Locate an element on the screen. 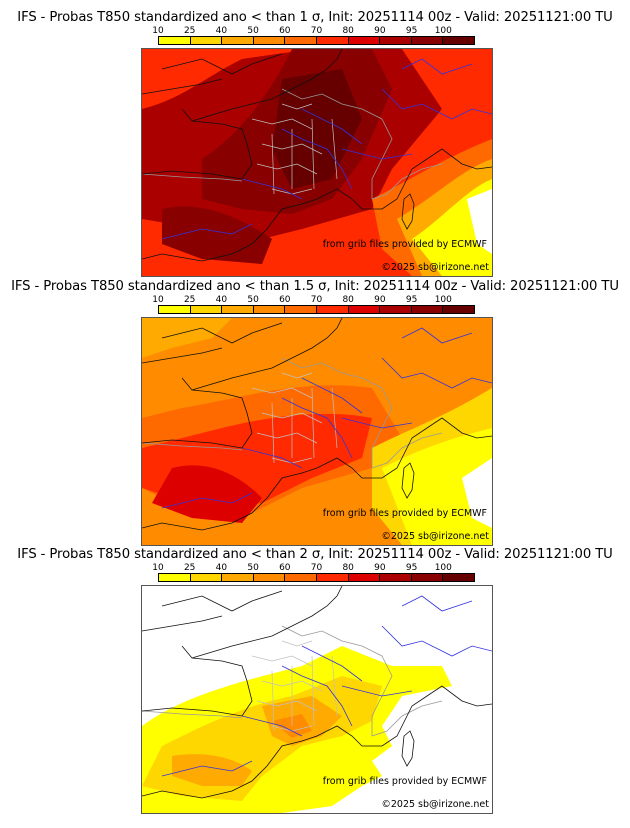 The height and width of the screenshot is (828, 630). colorbar-tick-label: 25 is located at coordinates (189, 31).